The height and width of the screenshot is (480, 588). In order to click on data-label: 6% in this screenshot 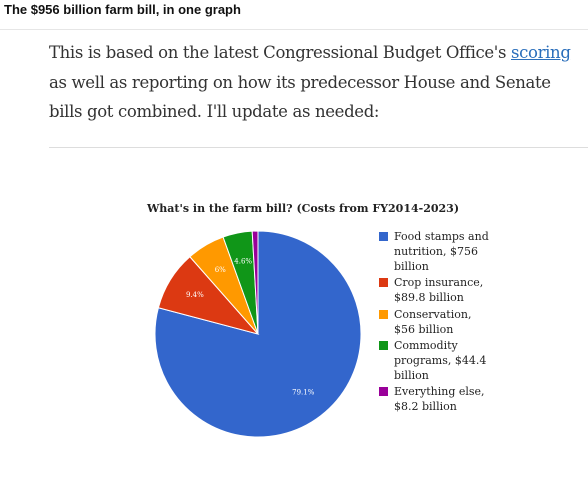, I will do `click(220, 270)`.